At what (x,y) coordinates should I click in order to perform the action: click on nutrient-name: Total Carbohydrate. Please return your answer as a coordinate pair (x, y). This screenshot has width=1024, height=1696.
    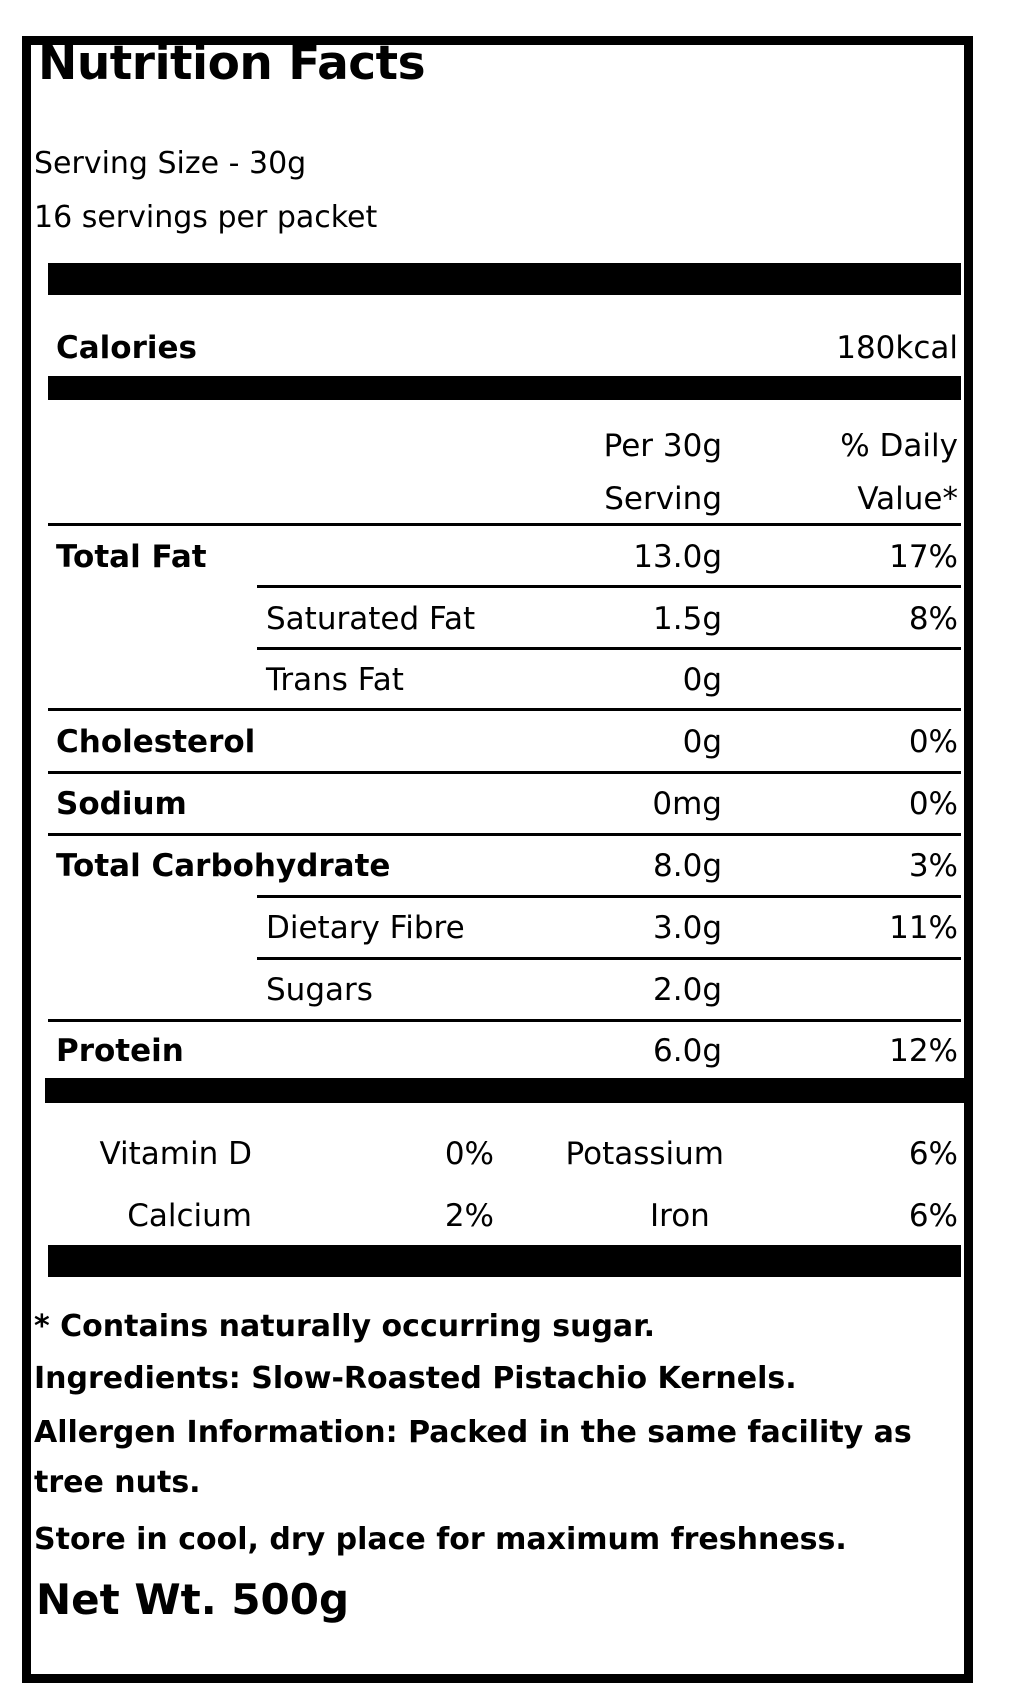
    Looking at the image, I should click on (223, 866).